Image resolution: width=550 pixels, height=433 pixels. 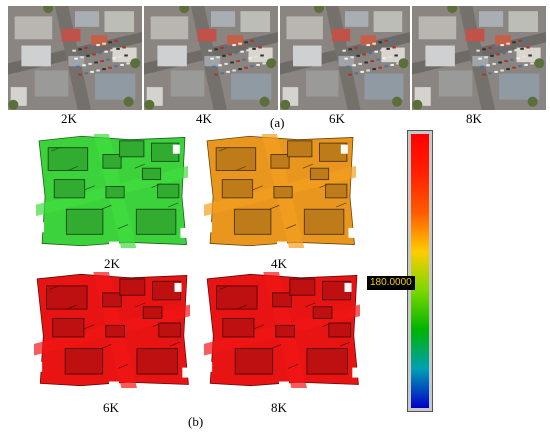 What do you see at coordinates (111, 407) in the screenshot?
I see `model-label-6k: 6K` at bounding box center [111, 407].